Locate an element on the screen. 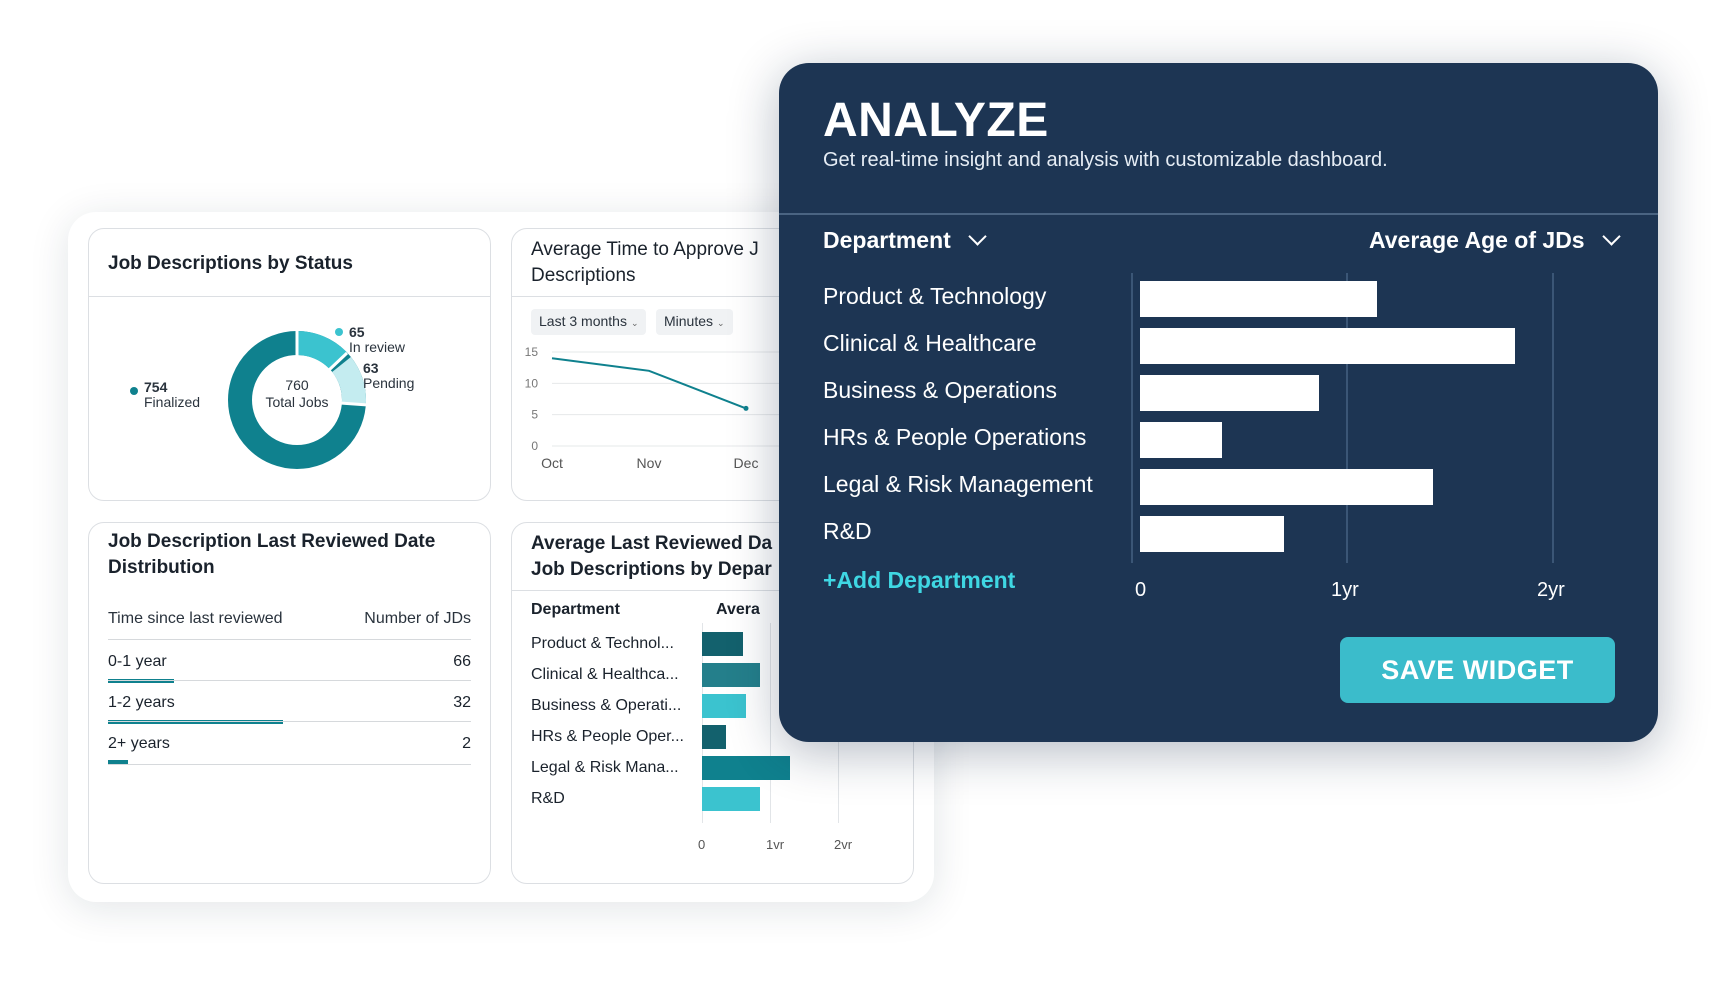 Image resolution: width=1716 pixels, height=984 pixels. series-line is located at coordinates (649, 383).